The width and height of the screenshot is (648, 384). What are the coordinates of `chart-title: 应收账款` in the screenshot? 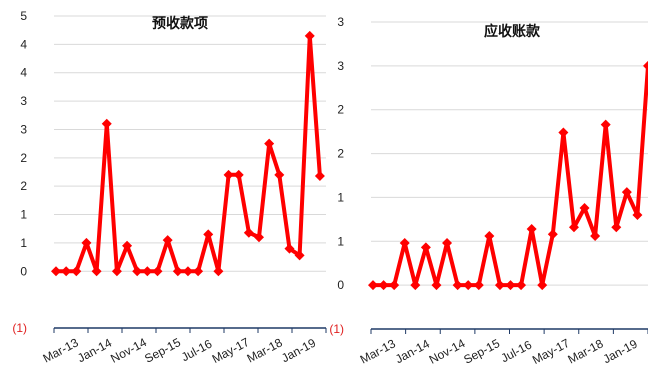 It's located at (512, 31).